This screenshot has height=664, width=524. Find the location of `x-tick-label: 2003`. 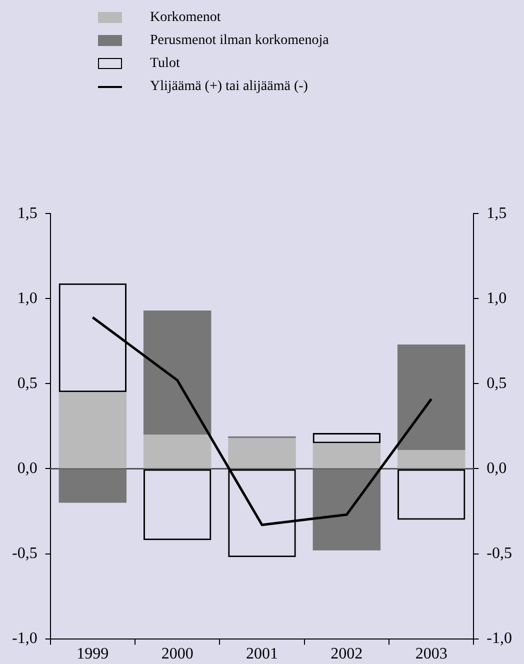

x-tick-label: 2003 is located at coordinates (431, 654).